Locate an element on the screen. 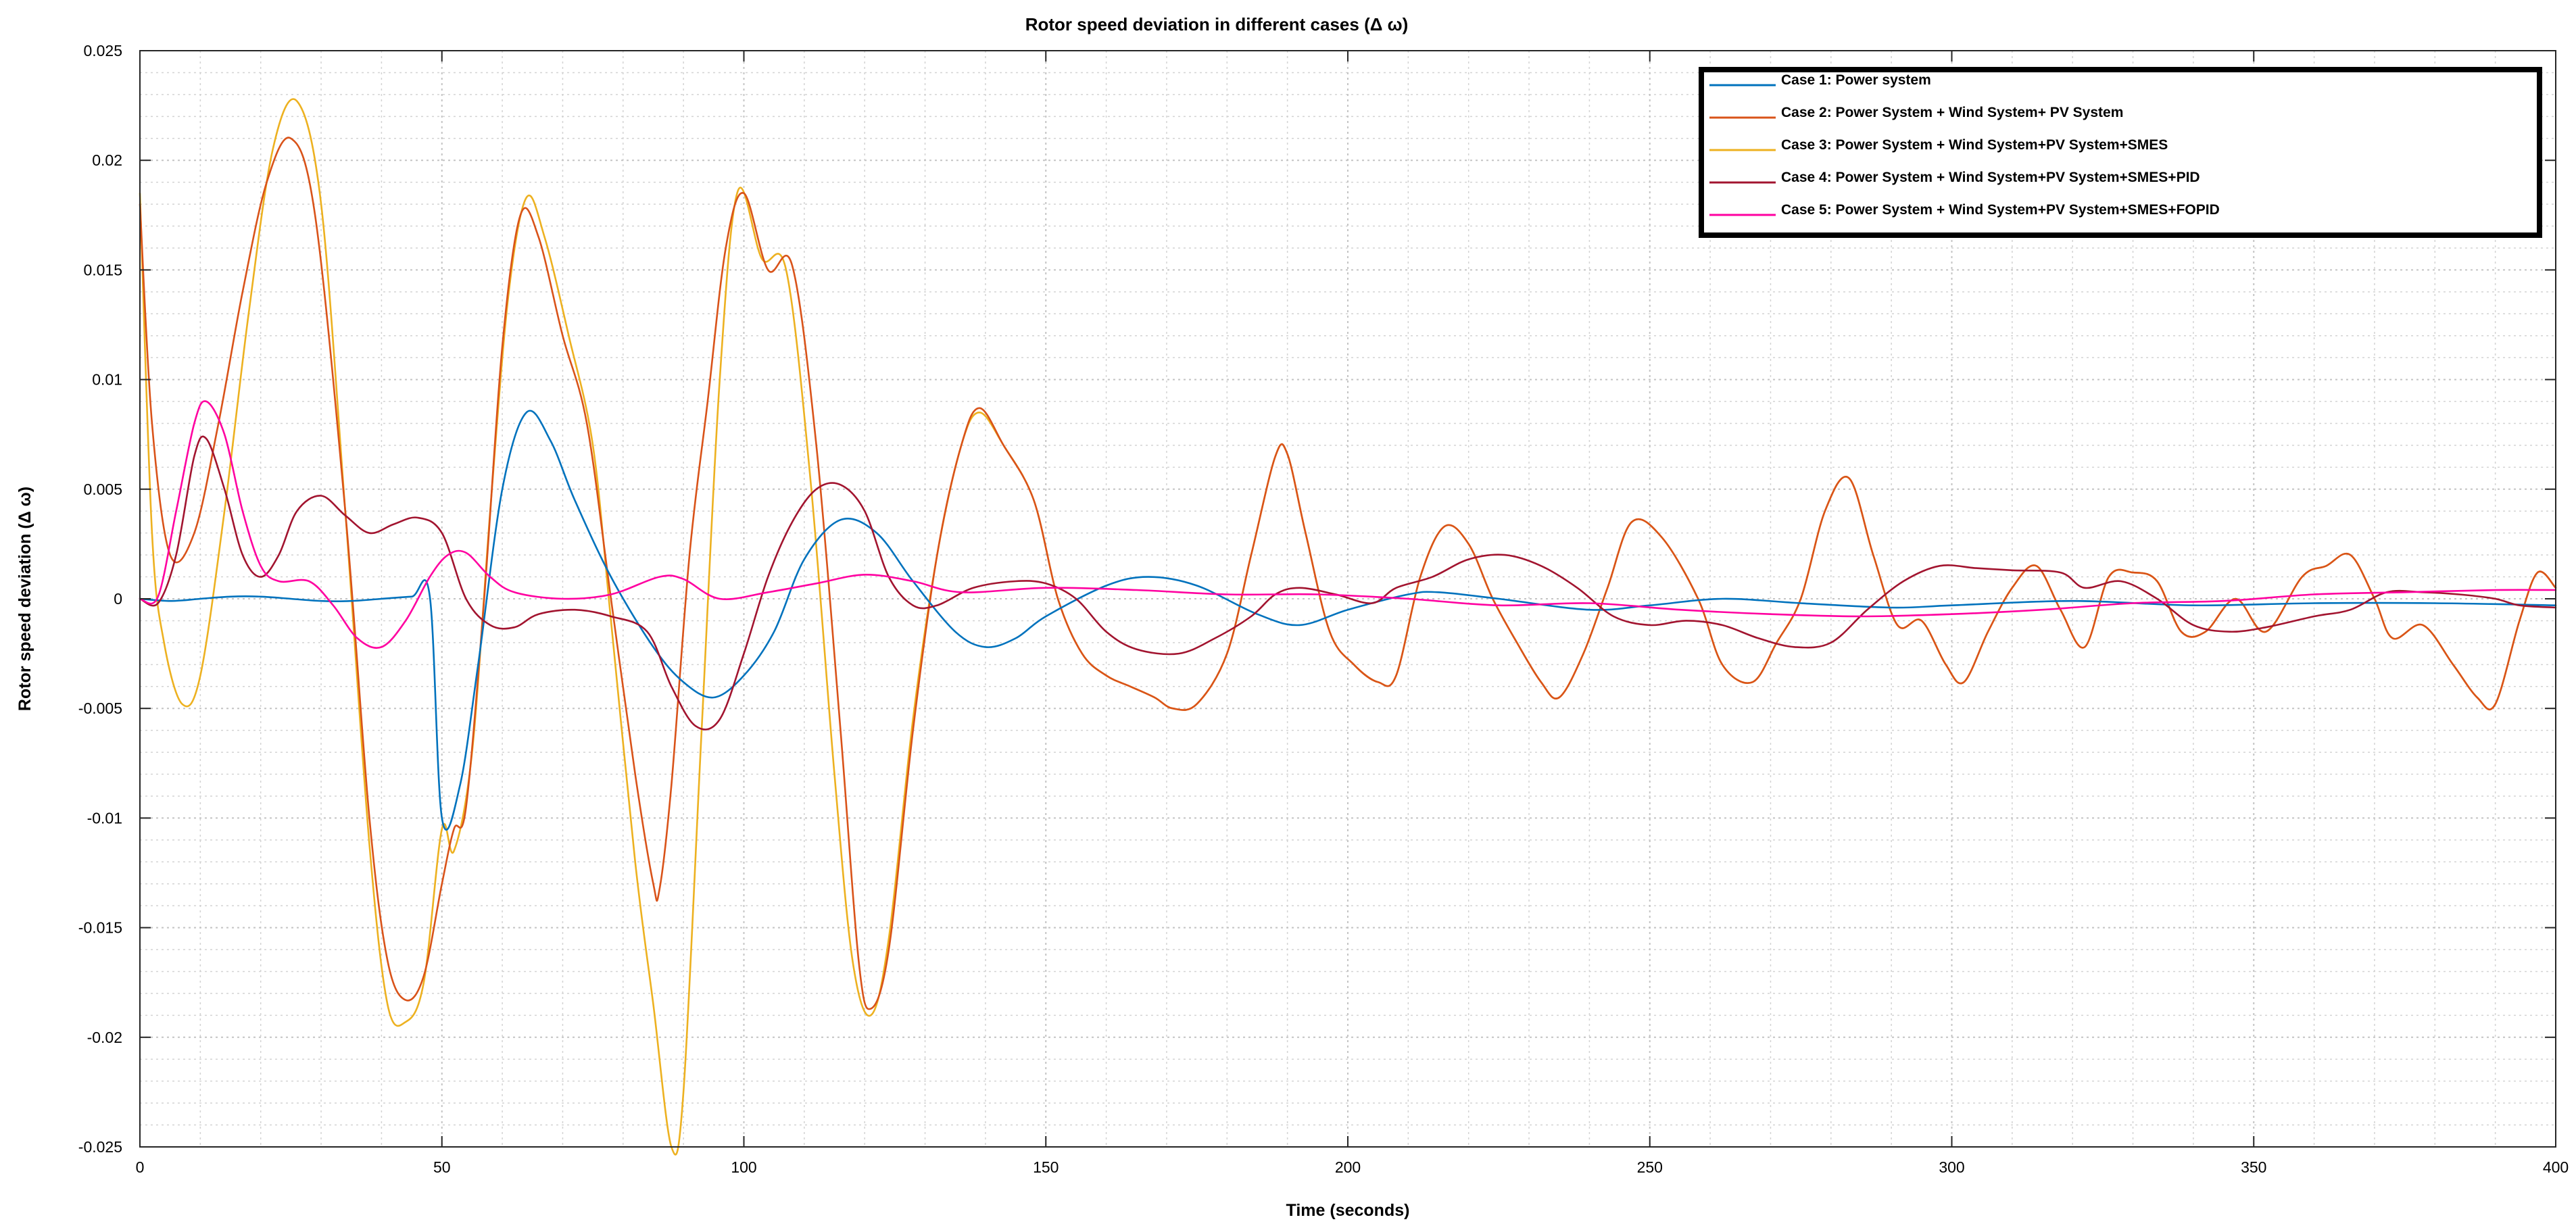 The width and height of the screenshot is (2576, 1228). y-tick-label: -0.02 is located at coordinates (104, 1037).